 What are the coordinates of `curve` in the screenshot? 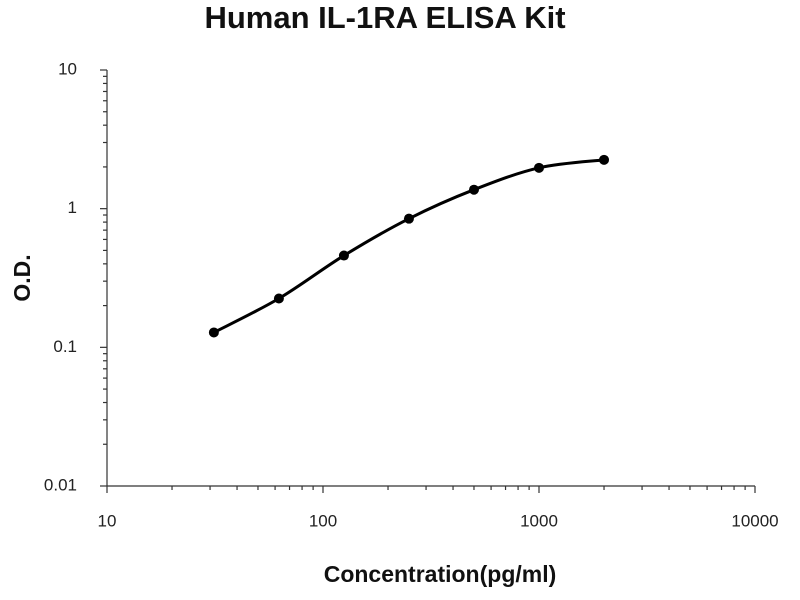 It's located at (409, 246).